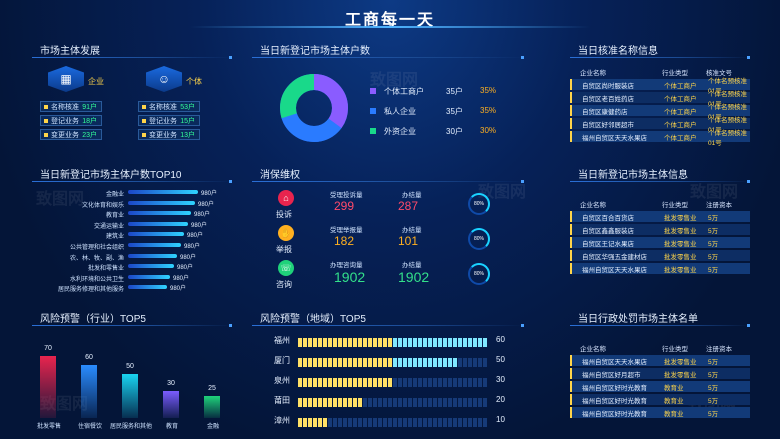 The height and width of the screenshot is (439, 780). What do you see at coordinates (212, 407) in the screenshot?
I see `risk-industry-bar` at bounding box center [212, 407].